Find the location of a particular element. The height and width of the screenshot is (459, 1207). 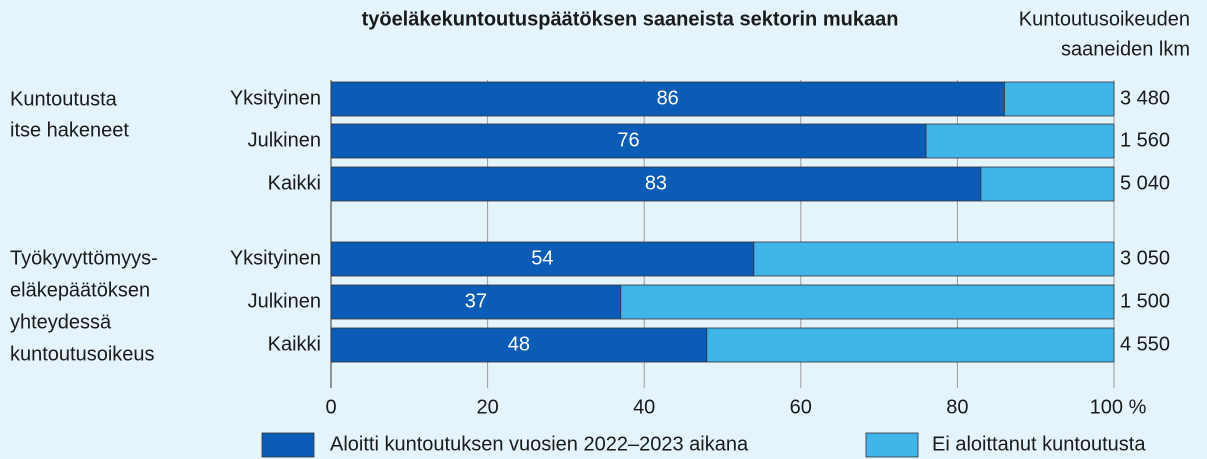

x-tick-label: 40 is located at coordinates (644, 407).